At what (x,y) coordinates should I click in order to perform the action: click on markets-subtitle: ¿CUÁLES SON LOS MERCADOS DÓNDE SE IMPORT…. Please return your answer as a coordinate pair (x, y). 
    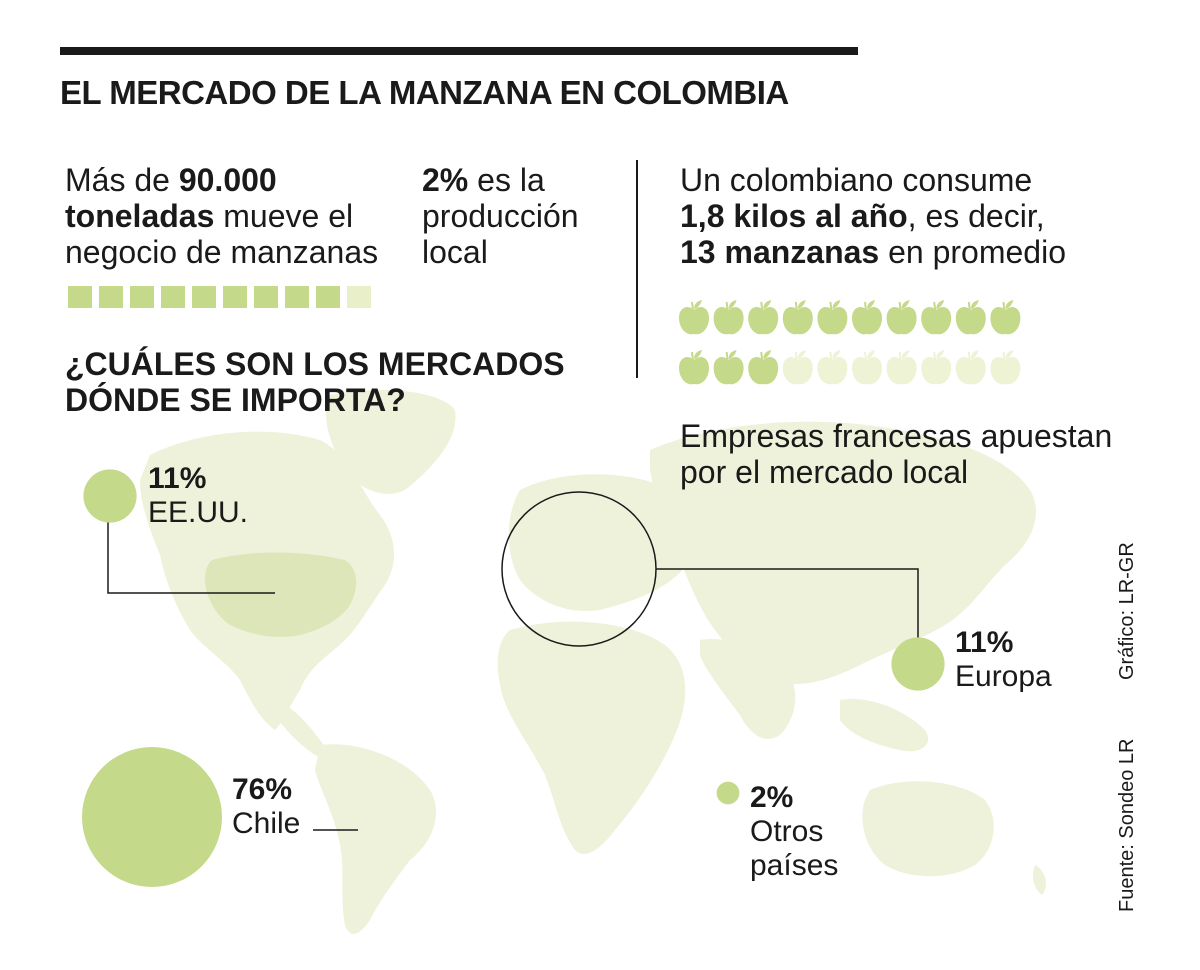
    Looking at the image, I should click on (315, 382).